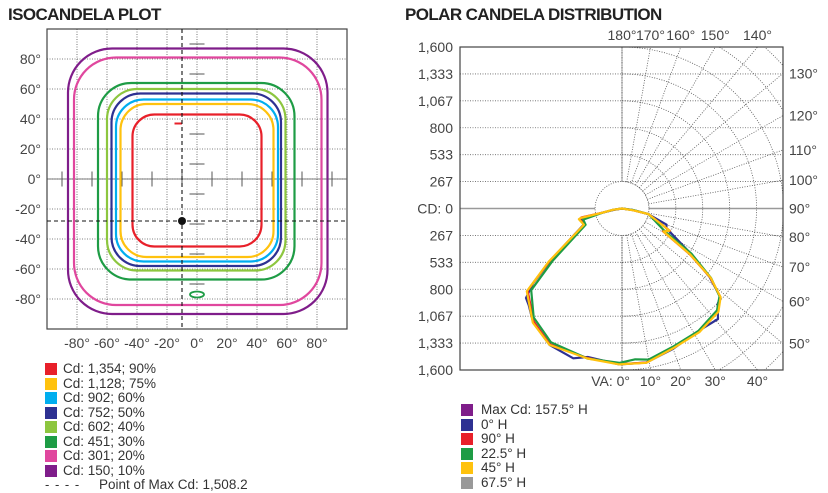 The height and width of the screenshot is (493, 828). I want to click on contour-60-percent, so click(197, 180).